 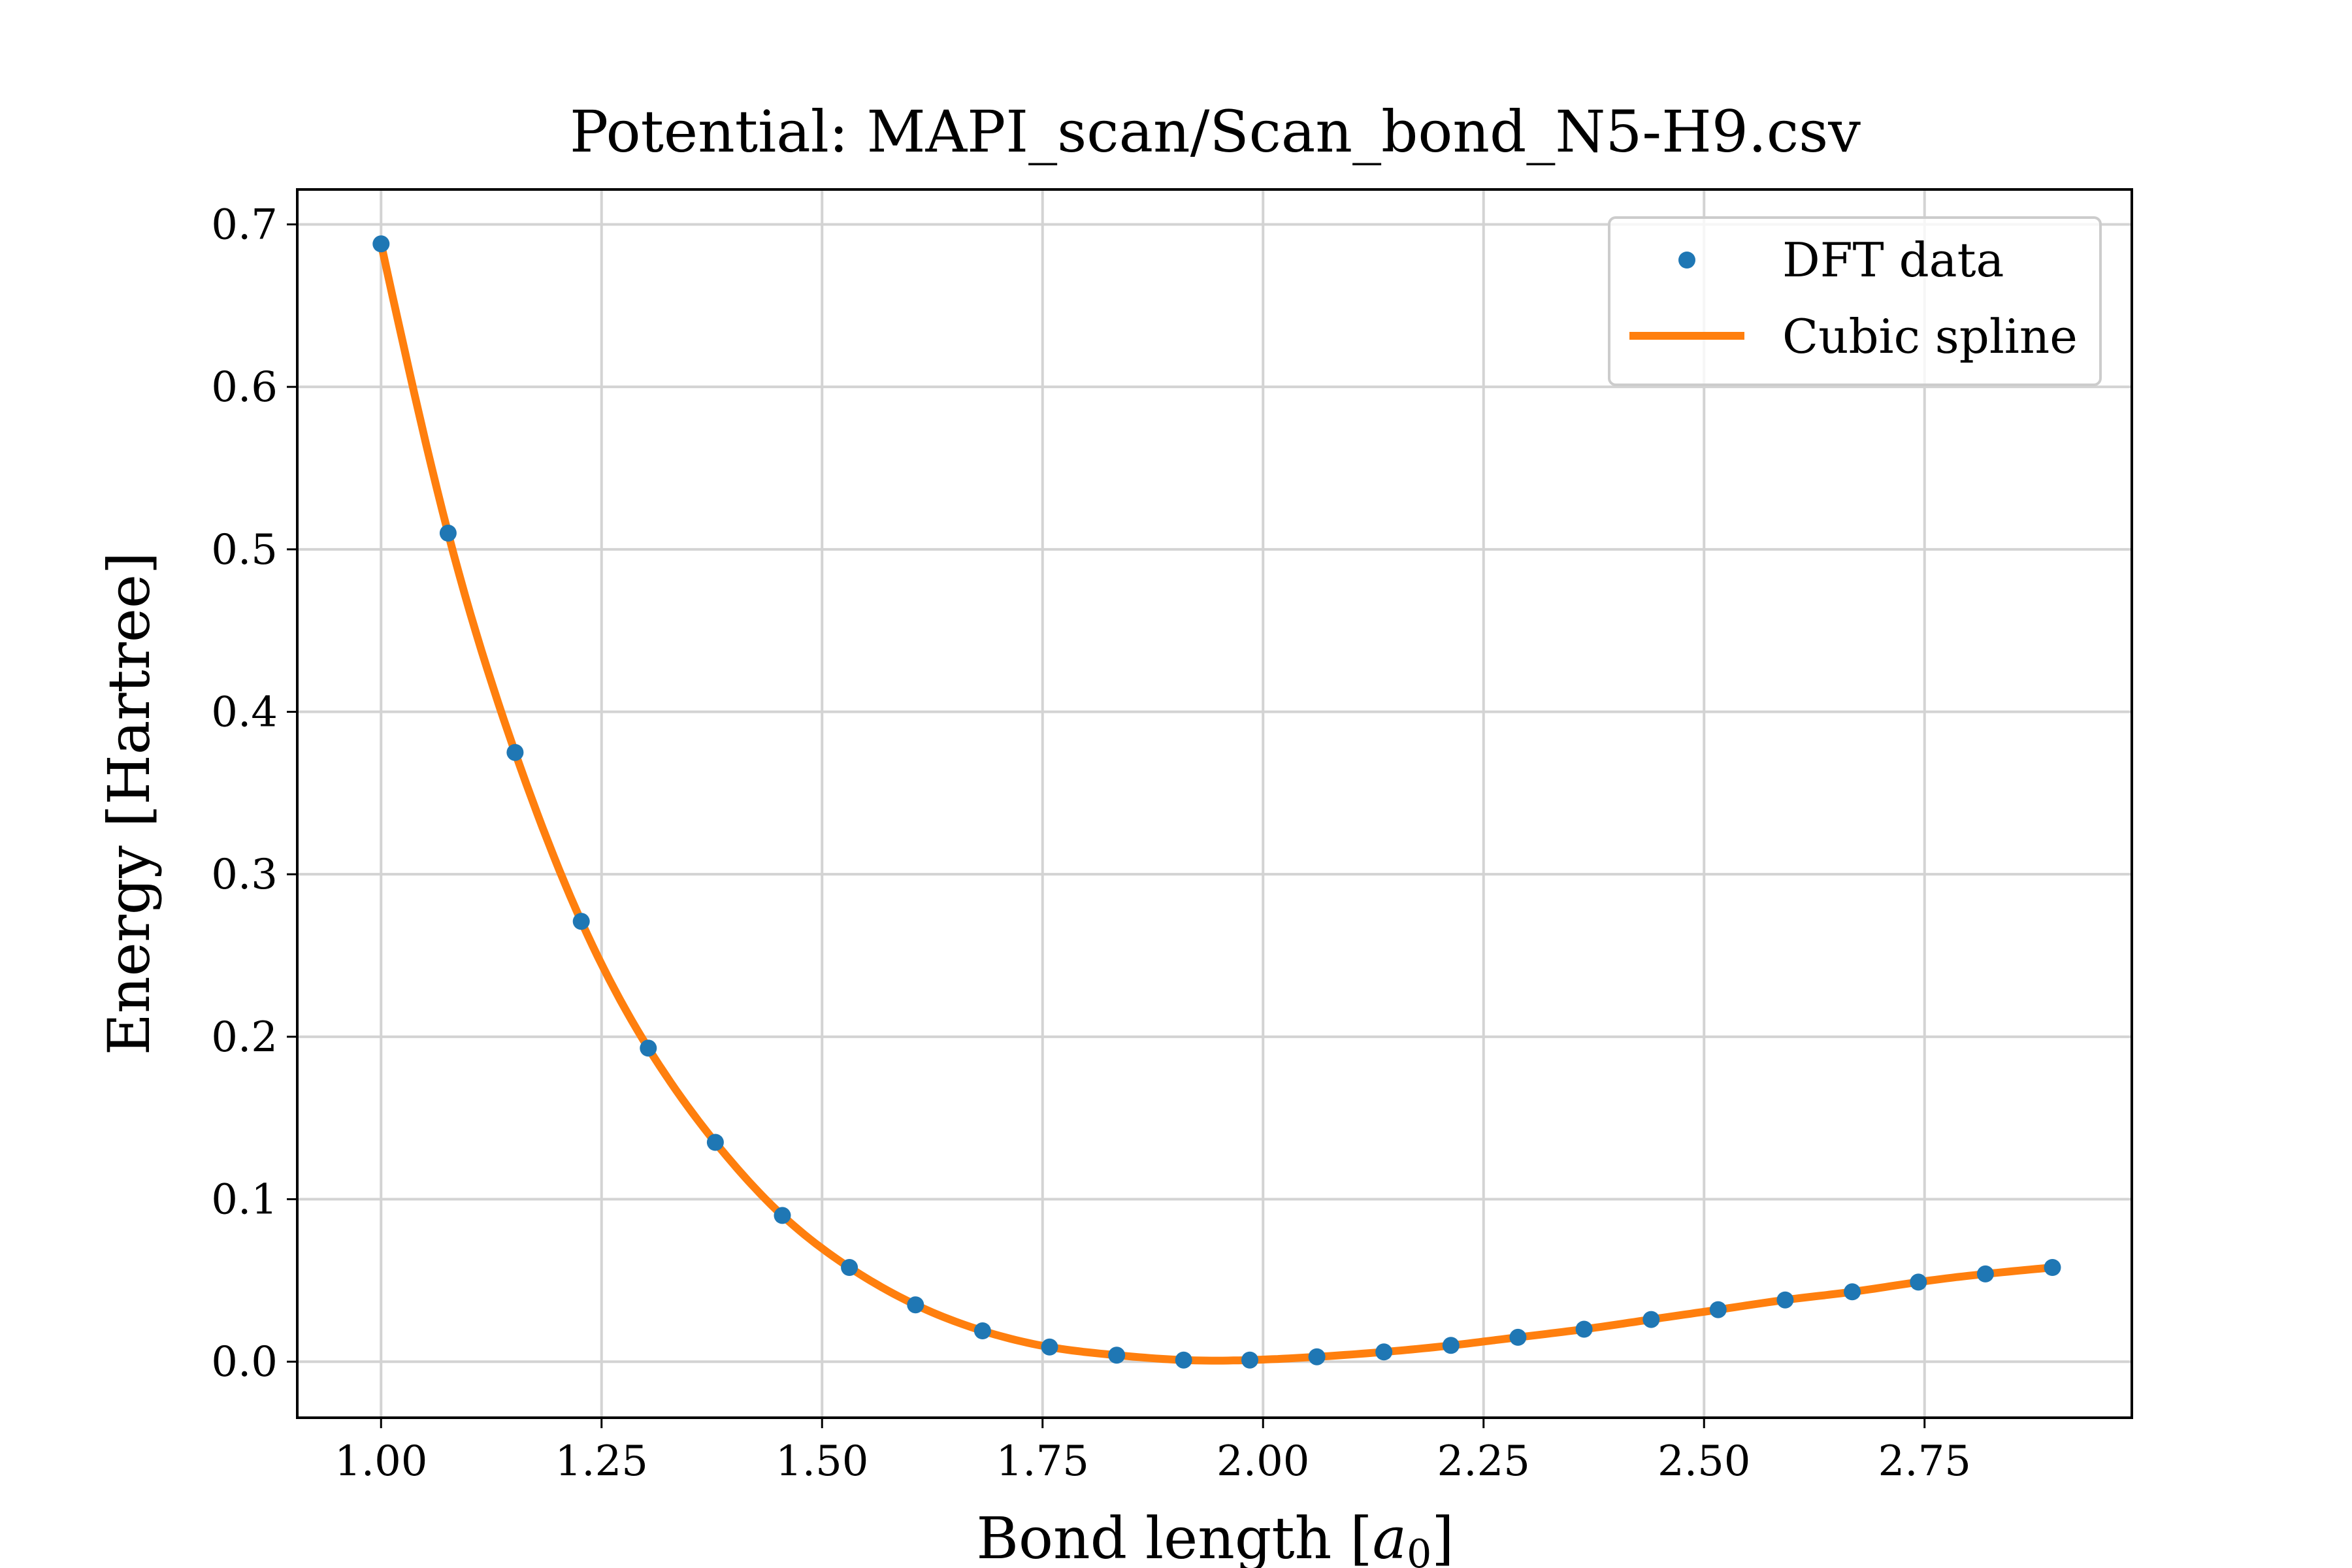 I want to click on x-tick-label: 2.50, so click(x=1704, y=1461).